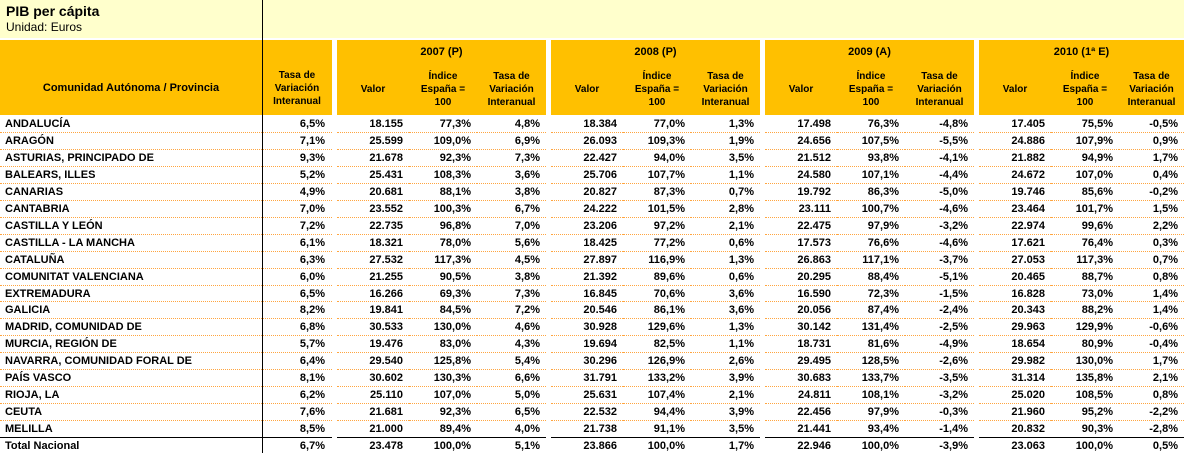 The image size is (1184, 453). What do you see at coordinates (871, 277) in the screenshot?
I see `value-cell: 88,4%` at bounding box center [871, 277].